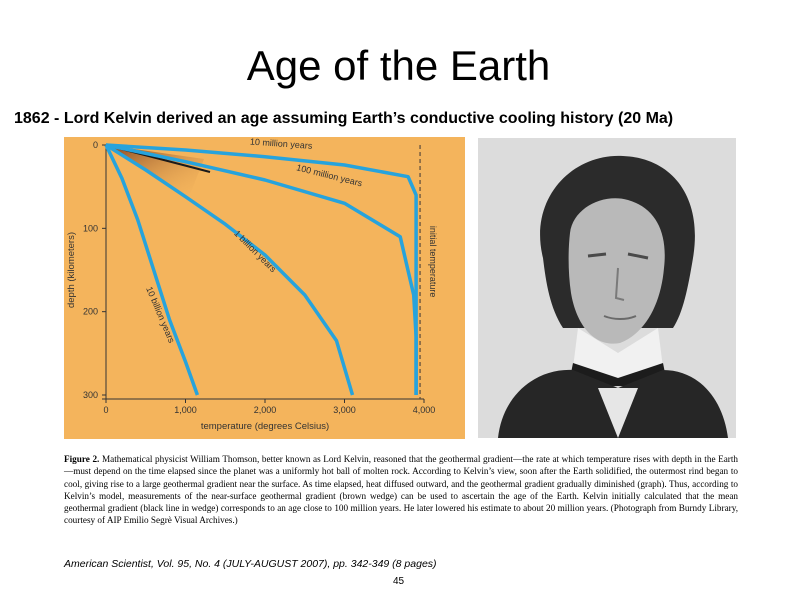  Describe the element at coordinates (344, 410) in the screenshot. I see `x-tick-label: 3,000` at that location.